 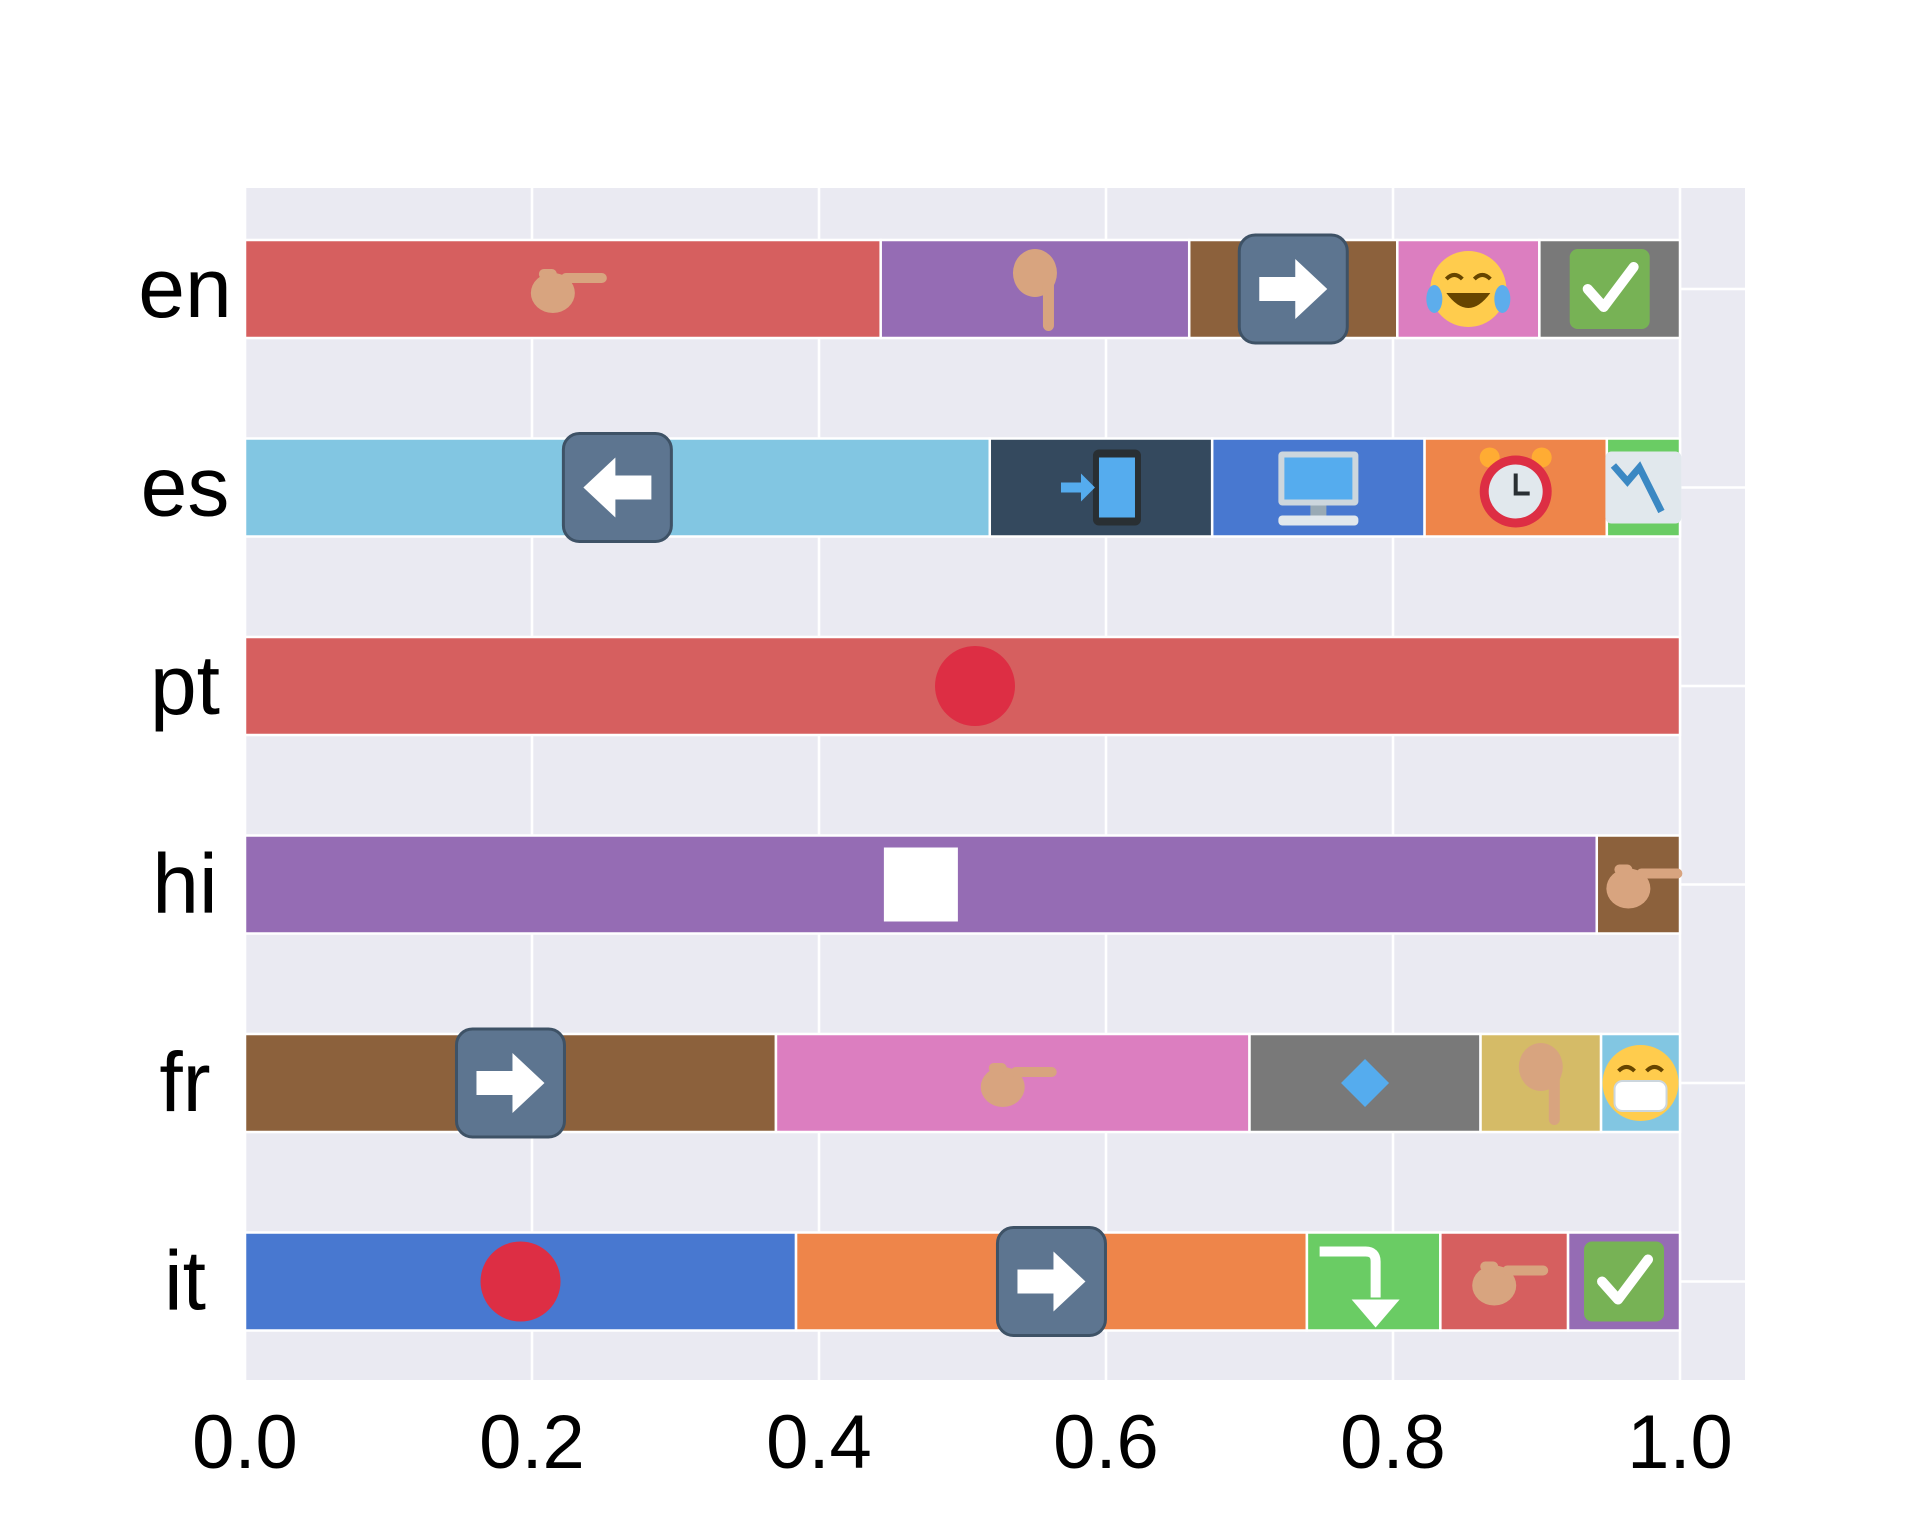 What do you see at coordinates (1100, 487) in the screenshot?
I see `mobile-arrow-icon` at bounding box center [1100, 487].